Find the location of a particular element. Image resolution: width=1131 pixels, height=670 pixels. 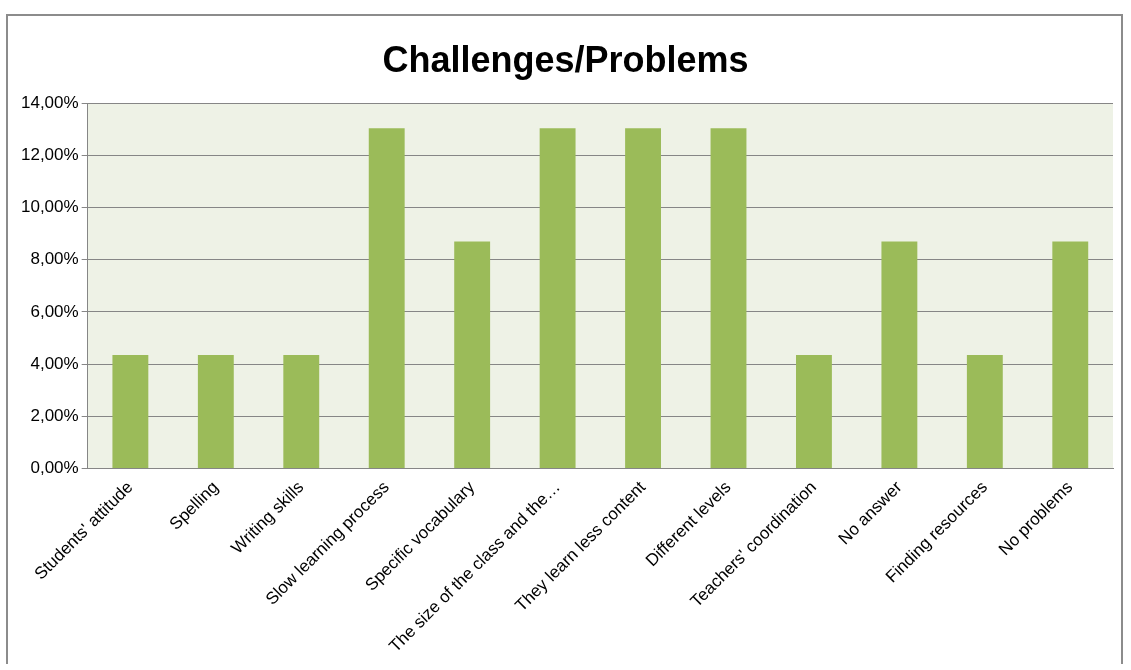

y-tick-label: 4,00% is located at coordinates (54, 363).